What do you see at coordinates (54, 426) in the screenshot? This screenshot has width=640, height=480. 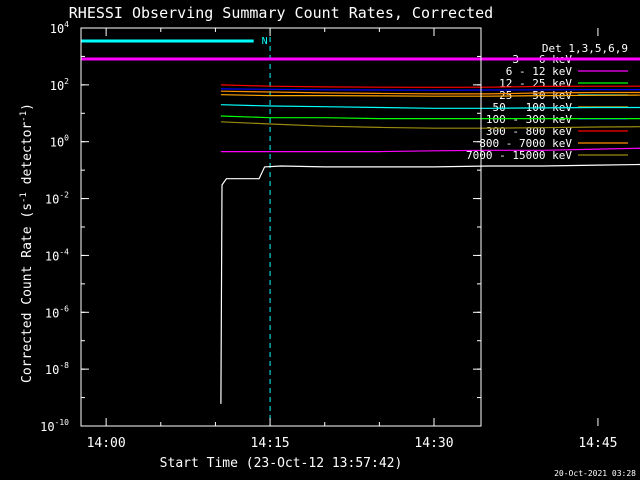 I see `y-tick-label-0: 10⁻¹⁰` at bounding box center [54, 426].